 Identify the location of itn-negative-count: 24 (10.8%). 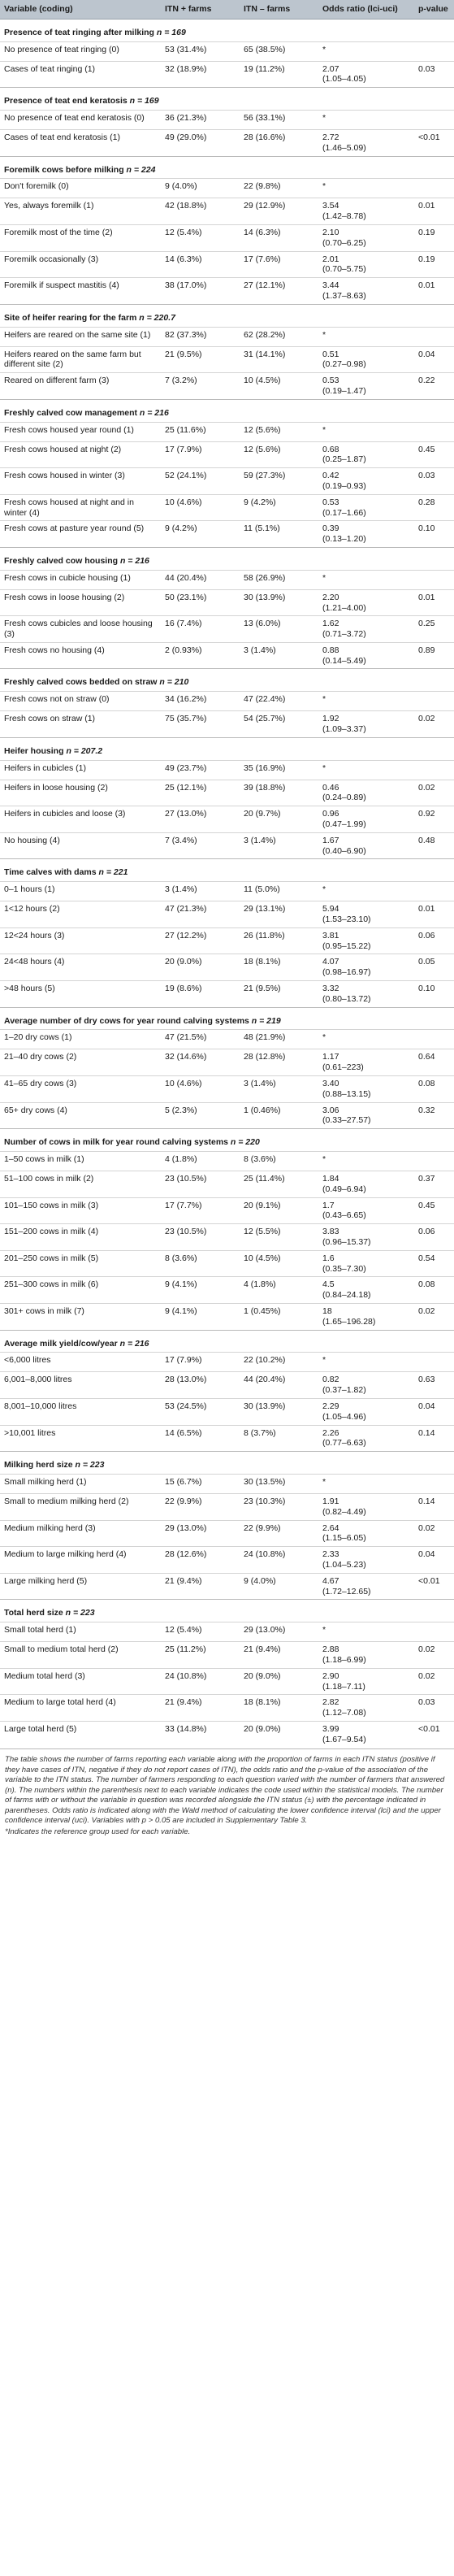
(279, 1560).